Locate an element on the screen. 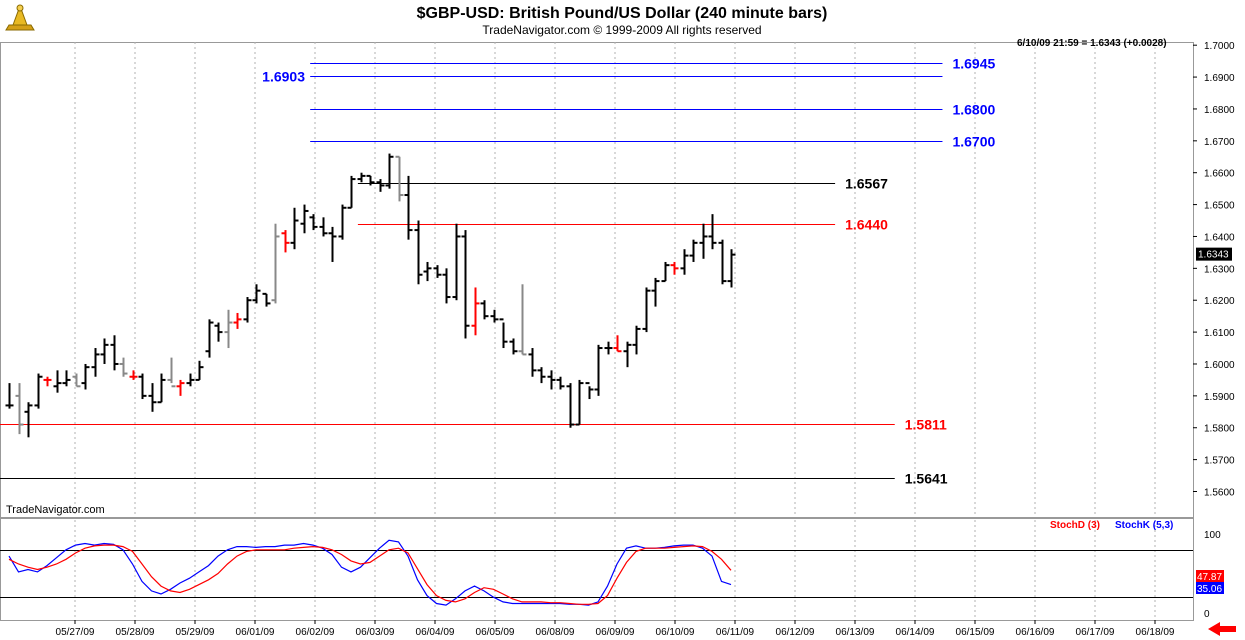  date-label: 06/10/09 is located at coordinates (675, 632).